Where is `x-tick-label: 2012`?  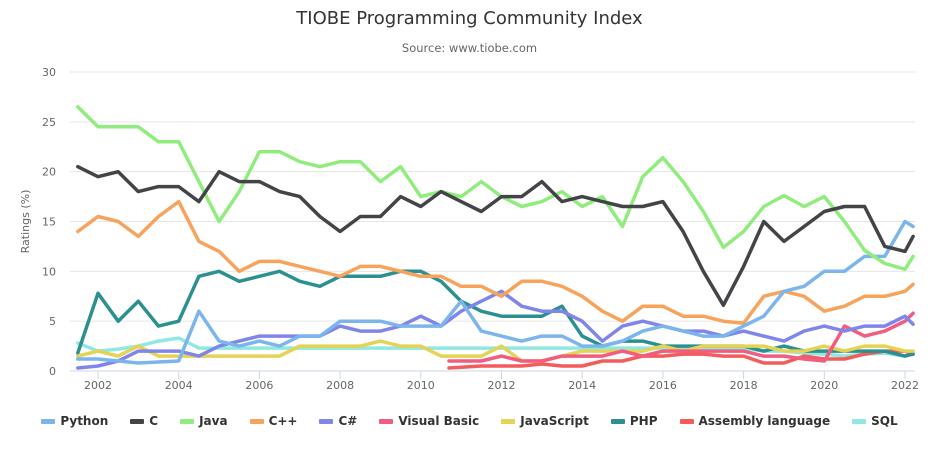 x-tick-label: 2012 is located at coordinates (502, 385).